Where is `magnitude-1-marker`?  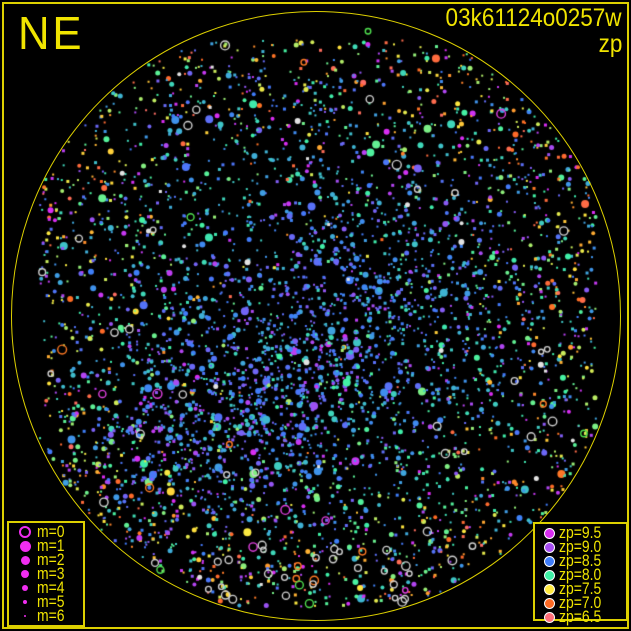 magnitude-1-marker is located at coordinates (25, 546).